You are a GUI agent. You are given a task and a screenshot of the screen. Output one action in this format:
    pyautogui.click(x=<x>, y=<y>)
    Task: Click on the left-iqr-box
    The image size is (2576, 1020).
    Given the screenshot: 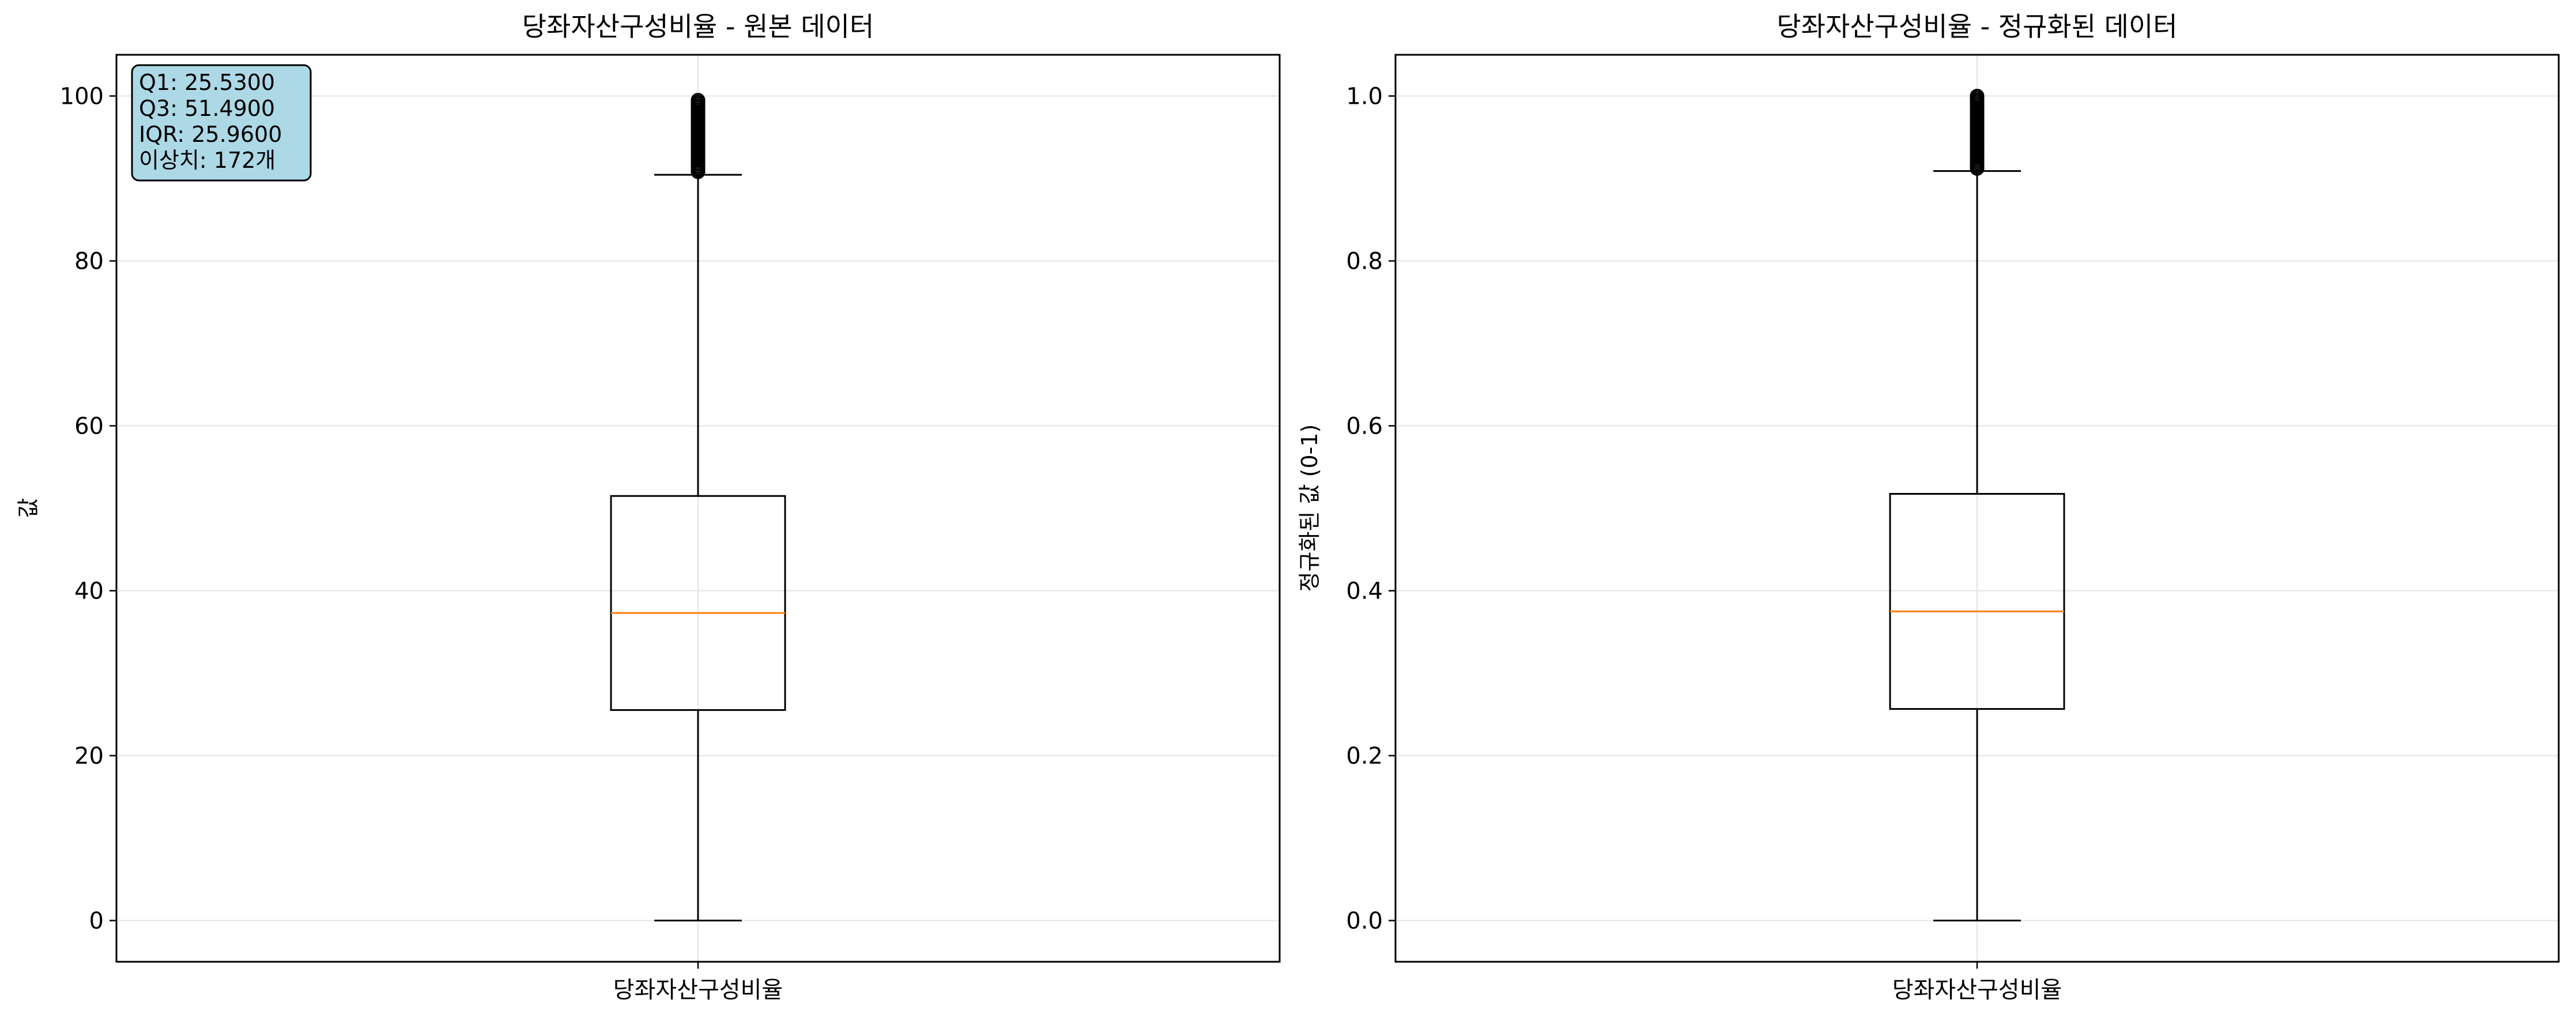 What is the action you would take?
    pyautogui.click(x=698, y=603)
    